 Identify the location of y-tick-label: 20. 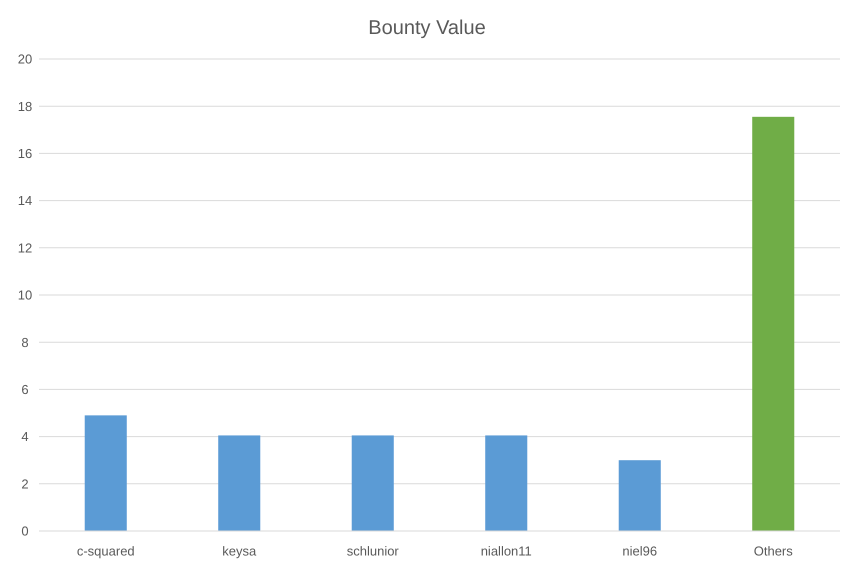
(25, 59).